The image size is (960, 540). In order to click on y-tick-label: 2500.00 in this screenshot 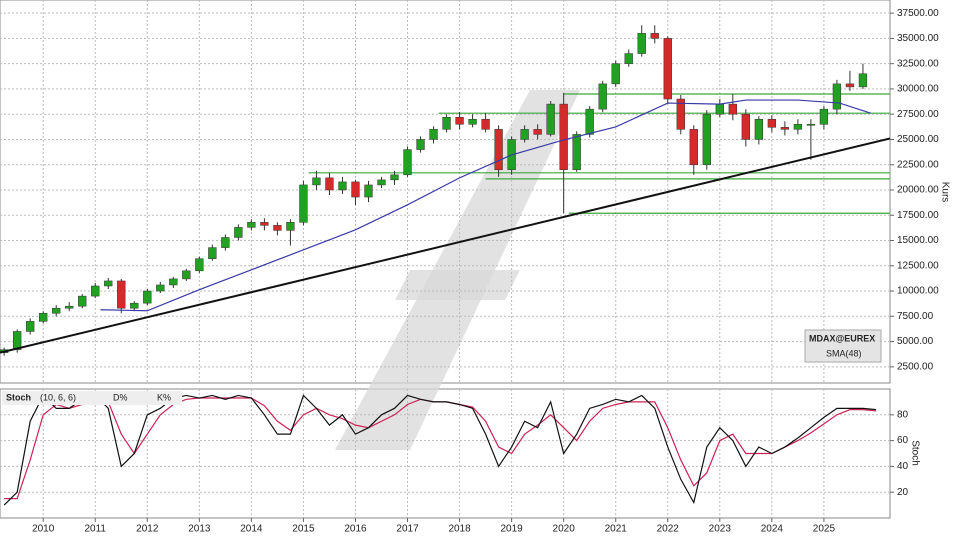, I will do `click(915, 366)`.